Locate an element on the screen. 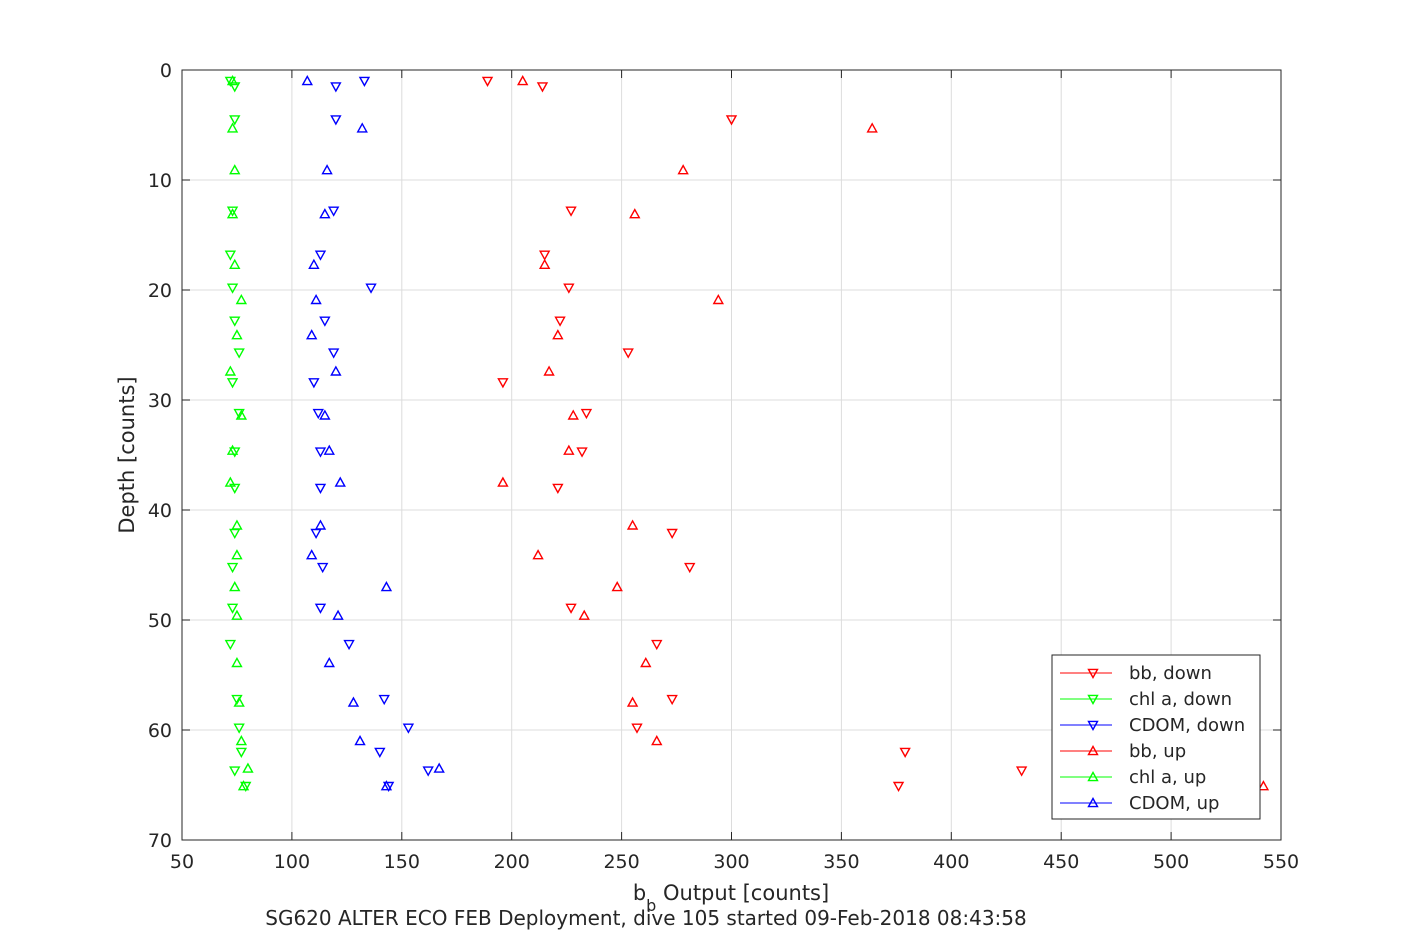  y-tick-label: 20 is located at coordinates (160, 291).